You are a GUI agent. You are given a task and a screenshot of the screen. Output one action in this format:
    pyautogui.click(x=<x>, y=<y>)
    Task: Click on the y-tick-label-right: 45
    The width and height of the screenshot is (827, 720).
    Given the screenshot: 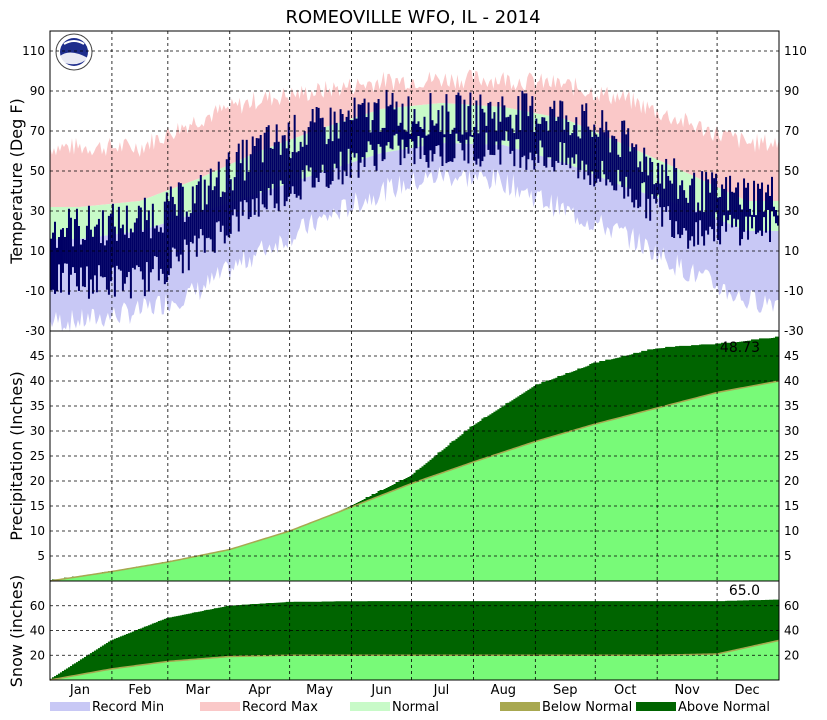 What is the action you would take?
    pyautogui.click(x=791, y=356)
    